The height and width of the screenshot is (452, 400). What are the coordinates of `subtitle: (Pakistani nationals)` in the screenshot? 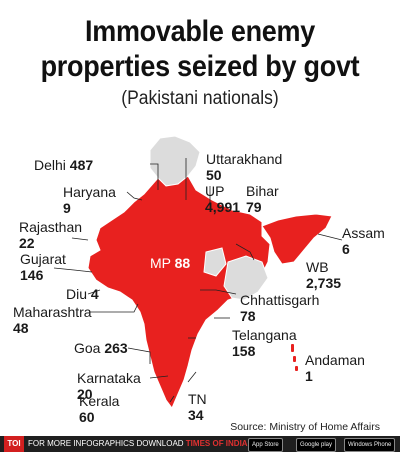 It's located at (200, 98).